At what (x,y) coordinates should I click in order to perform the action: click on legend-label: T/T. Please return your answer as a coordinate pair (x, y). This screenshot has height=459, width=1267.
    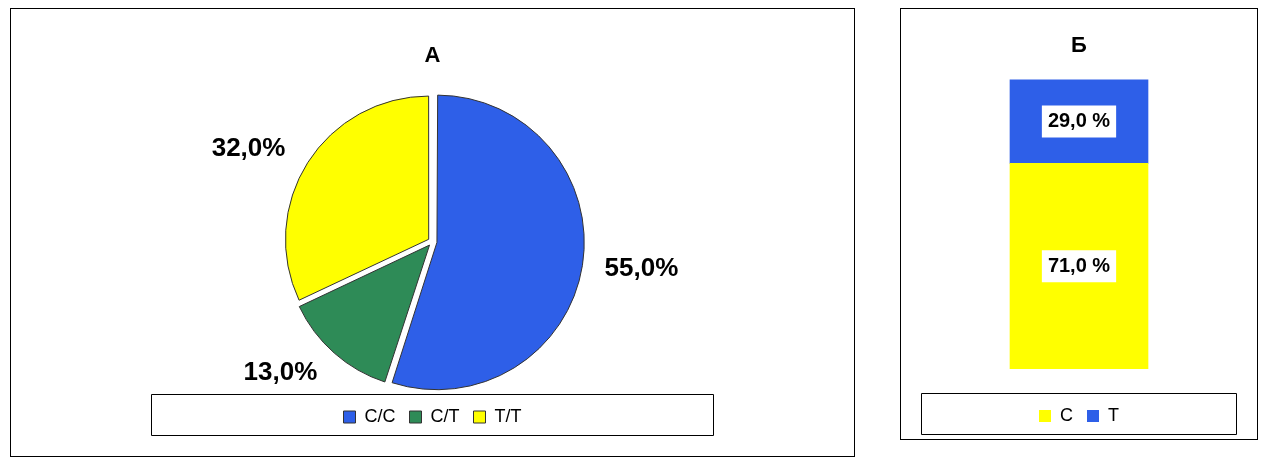
    Looking at the image, I should click on (508, 415).